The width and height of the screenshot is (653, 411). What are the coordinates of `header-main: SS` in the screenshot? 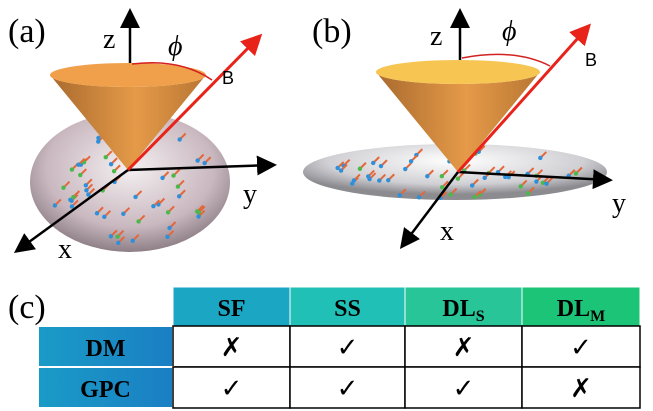 It's located at (347, 309).